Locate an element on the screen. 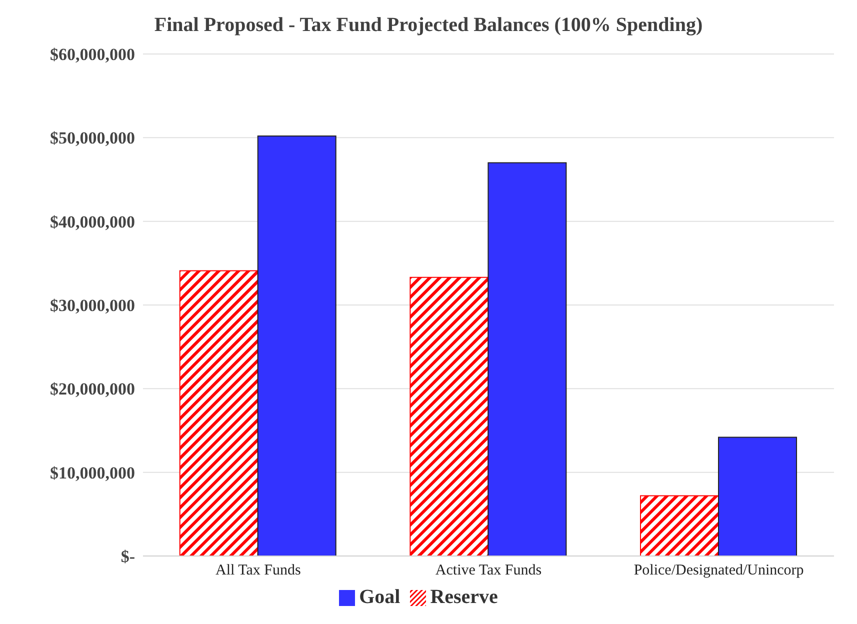  y-tick-label: $50,000,000 is located at coordinates (92, 138).